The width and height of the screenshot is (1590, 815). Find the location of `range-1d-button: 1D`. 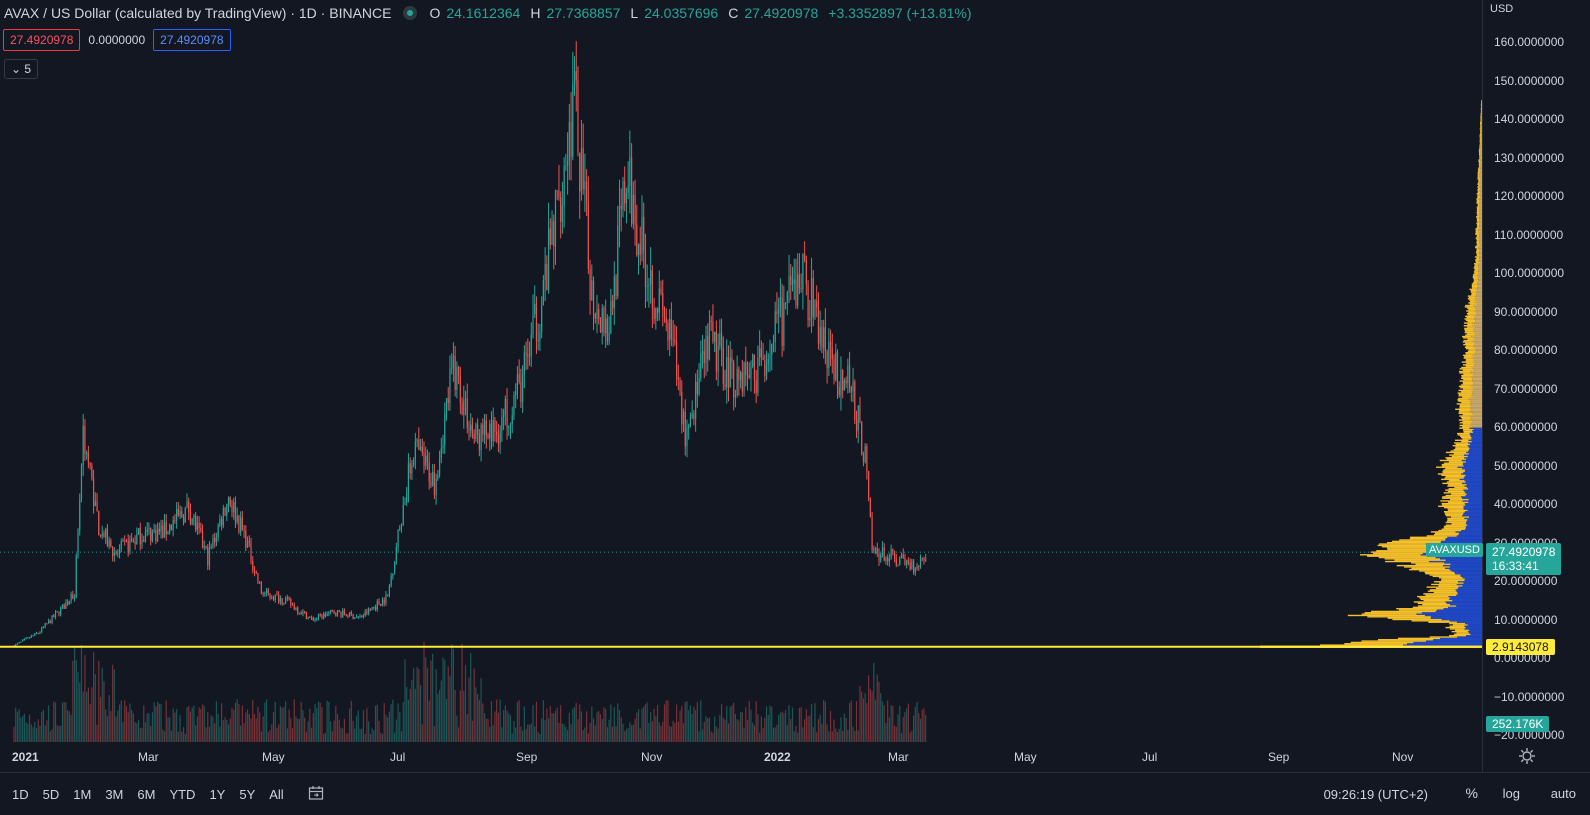

range-1d-button: 1D is located at coordinates (20, 794).